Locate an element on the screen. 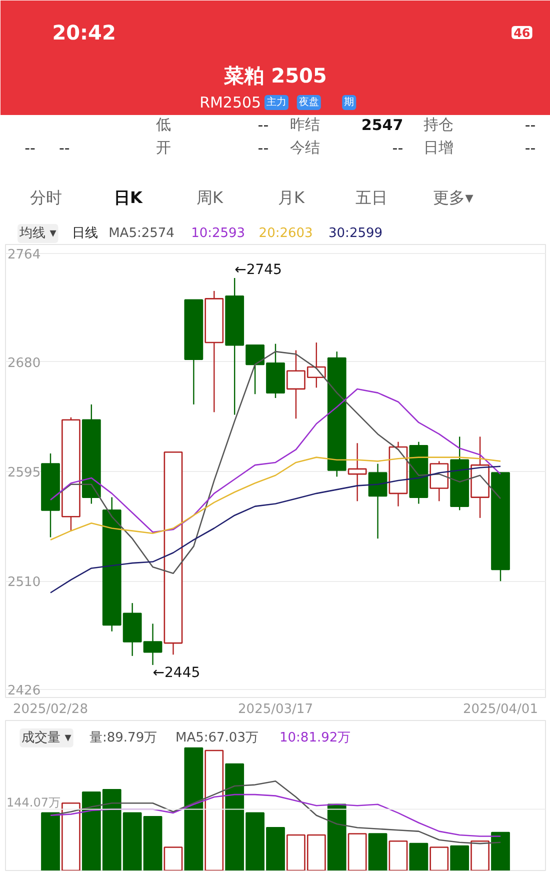  text: 五日 is located at coordinates (372, 197).